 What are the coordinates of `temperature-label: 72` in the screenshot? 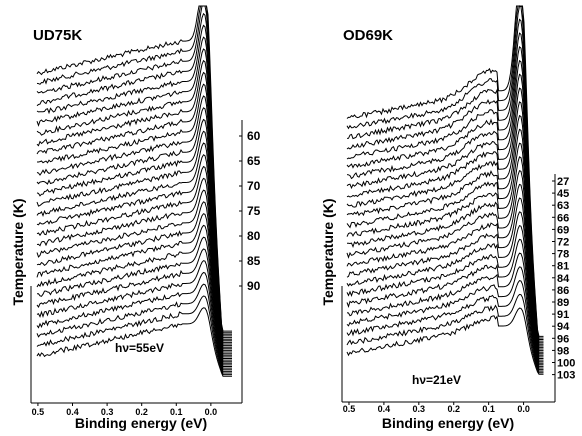 It's located at (563, 243).